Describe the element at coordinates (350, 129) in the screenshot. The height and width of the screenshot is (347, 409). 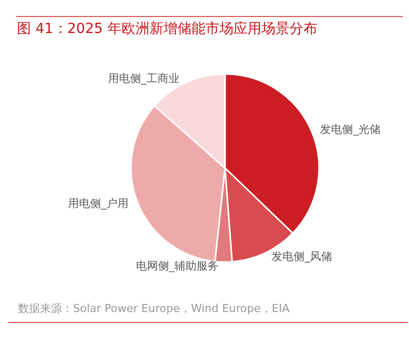
I see `slice-label: 发电侧_光储` at that location.